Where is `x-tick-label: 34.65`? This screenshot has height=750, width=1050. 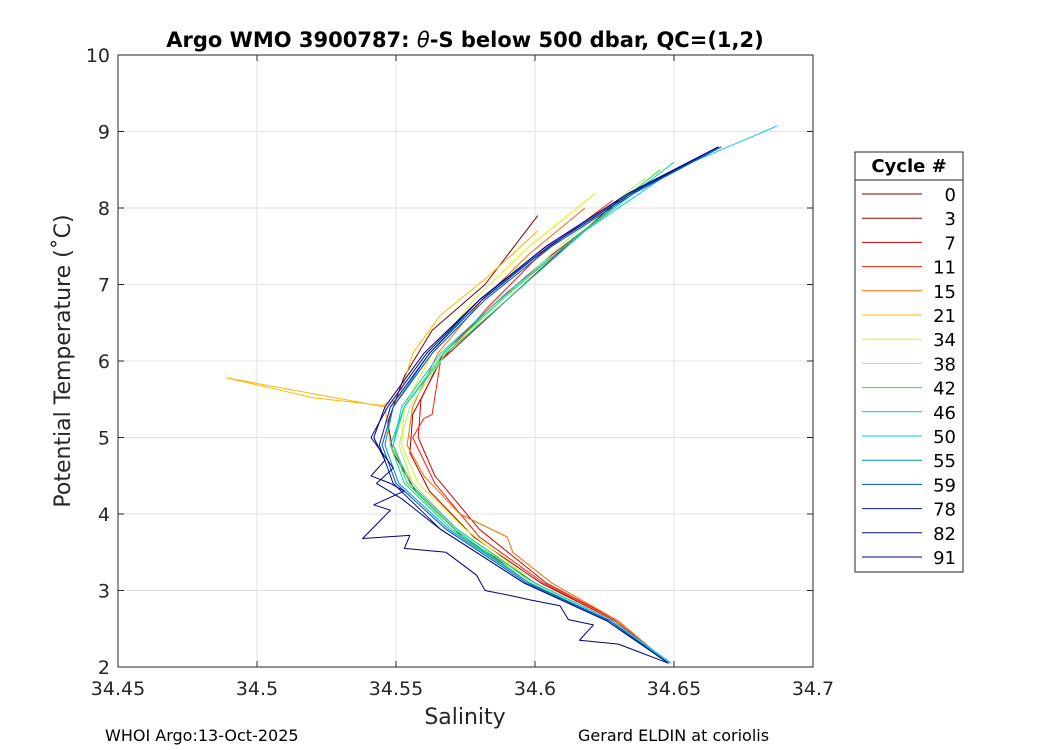
x-tick-label: 34.65 is located at coordinates (674, 689).